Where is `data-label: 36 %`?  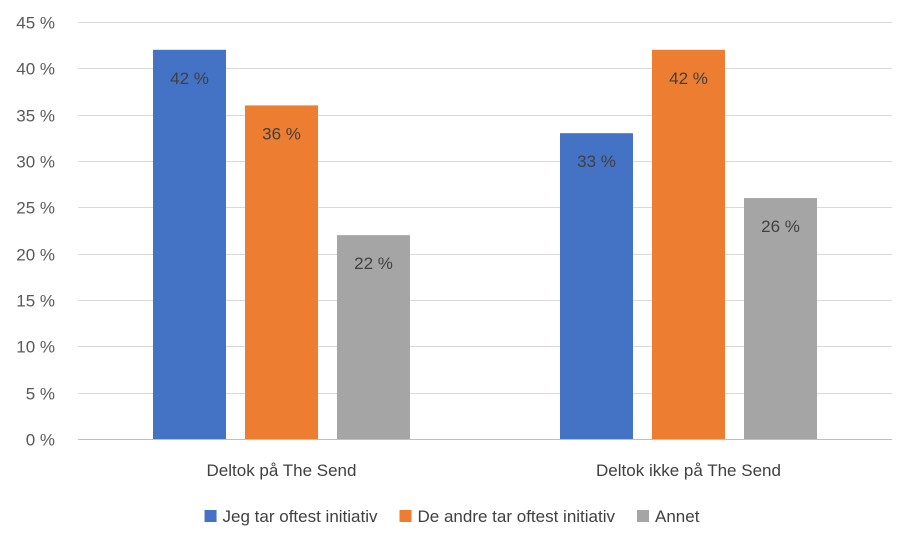
data-label: 36 % is located at coordinates (281, 133).